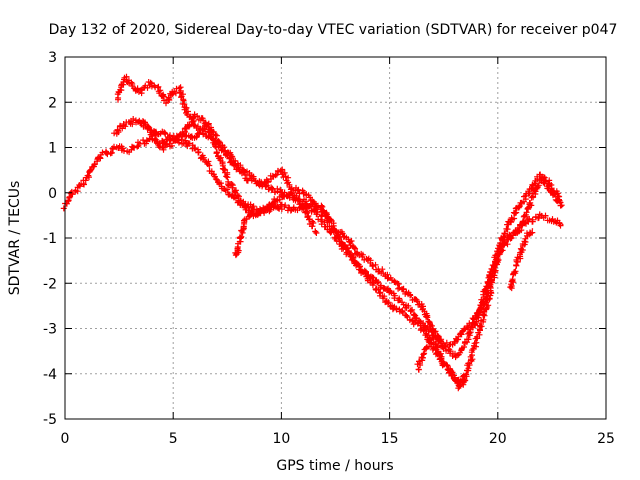  Describe the element at coordinates (390, 439) in the screenshot. I see `x-tick-label: 15` at that location.